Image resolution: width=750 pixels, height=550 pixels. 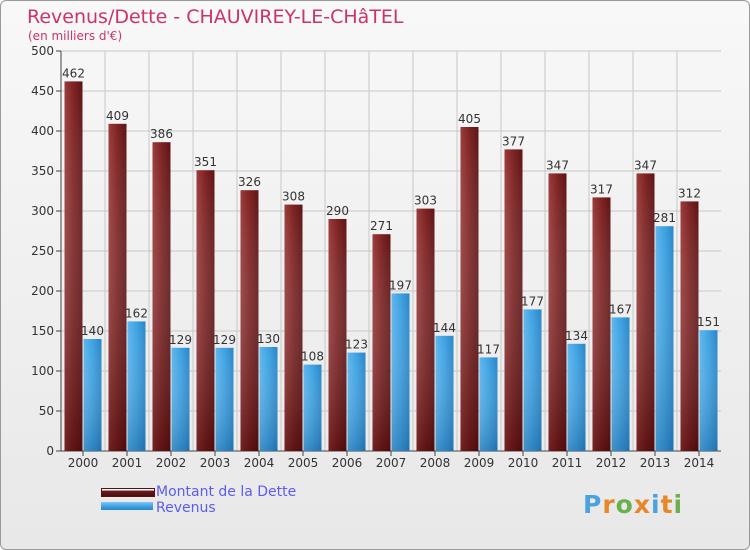 I want to click on label-revenus-2012: 167, so click(x=620, y=309).